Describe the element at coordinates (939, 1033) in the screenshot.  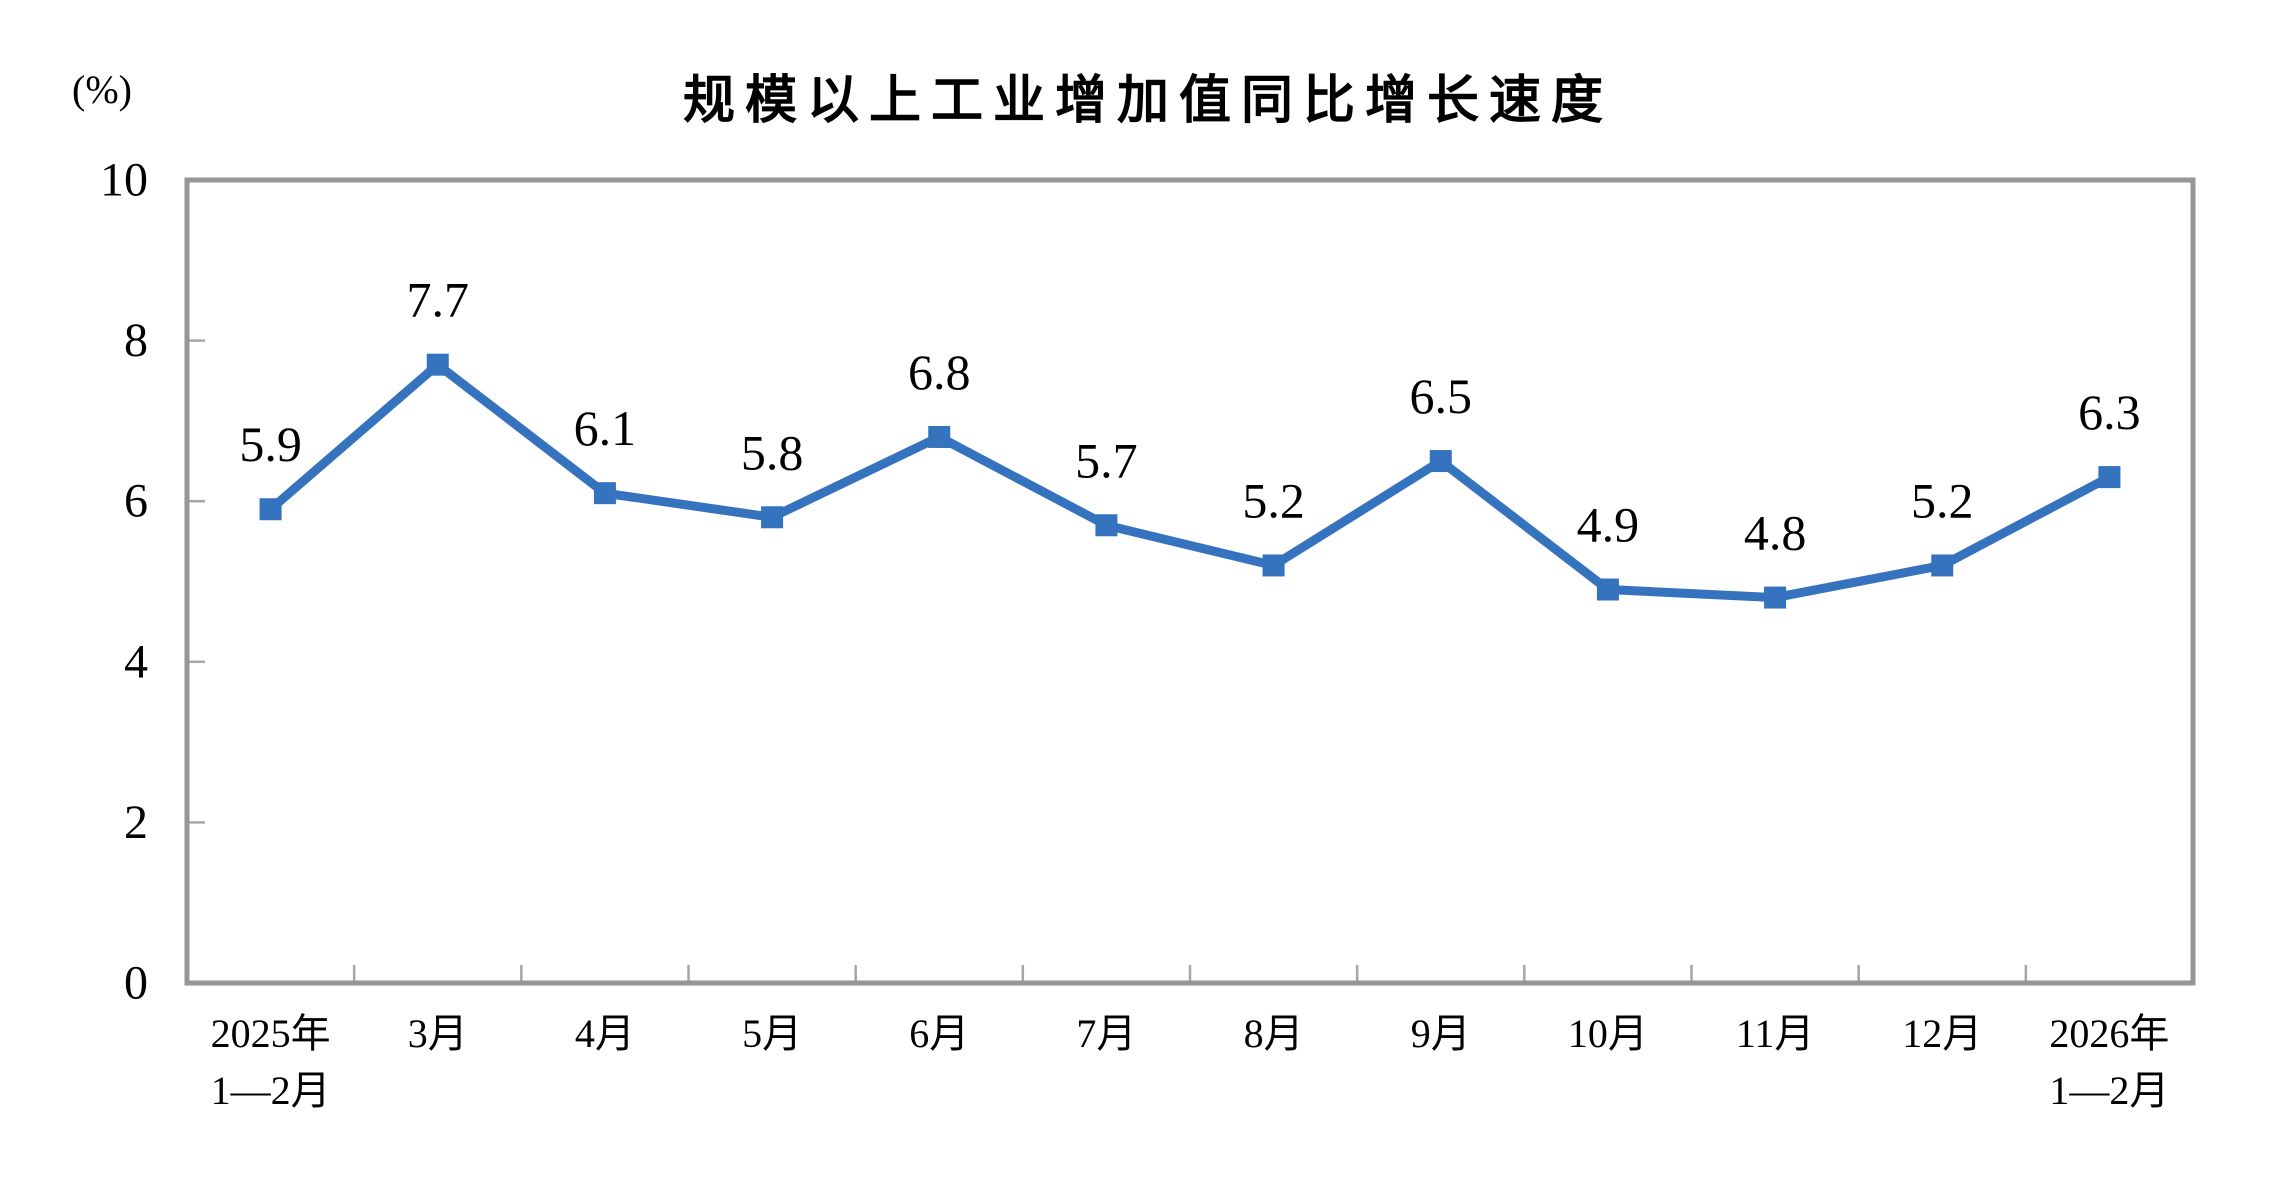
I see `x-axis-category-label: 6月` at that location.